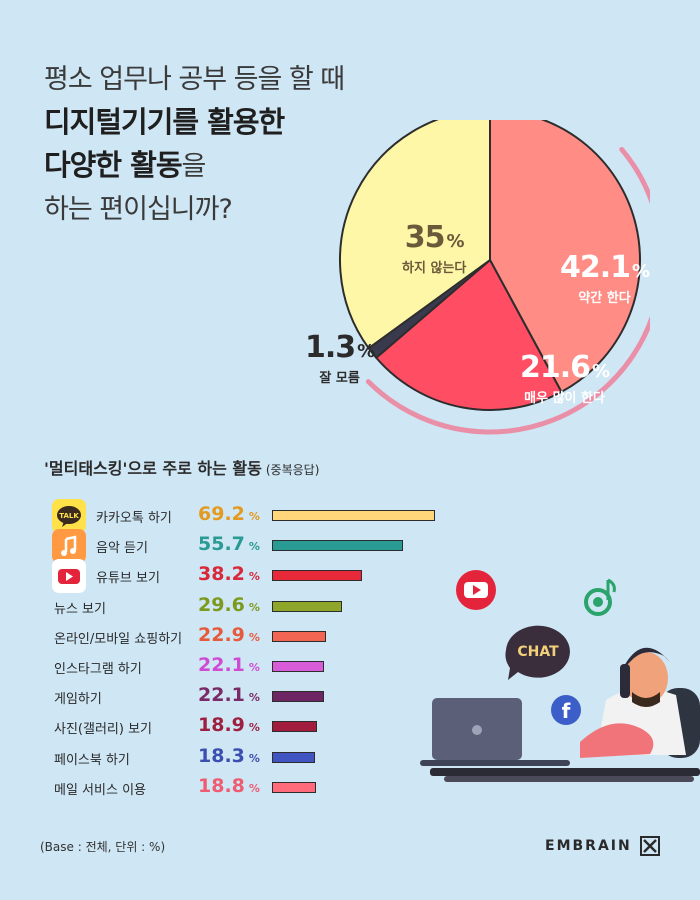  What do you see at coordinates (80, 609) in the screenshot?
I see `bar-category-label: 뉴스 보기` at bounding box center [80, 609].